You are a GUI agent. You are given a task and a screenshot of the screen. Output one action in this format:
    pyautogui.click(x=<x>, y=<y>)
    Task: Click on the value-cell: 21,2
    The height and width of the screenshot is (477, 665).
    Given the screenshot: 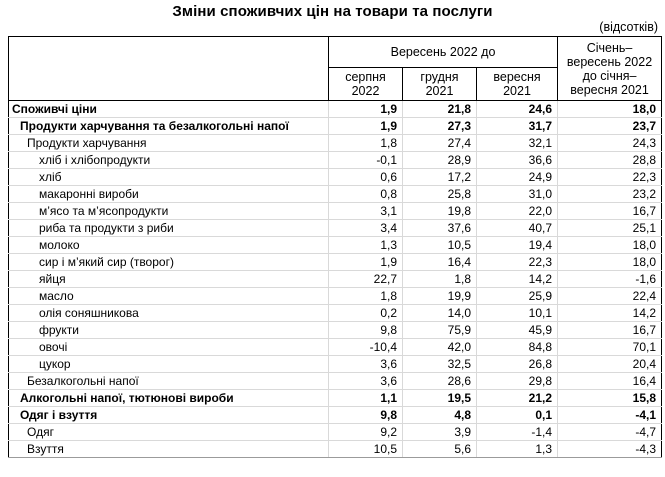 What is the action you would take?
    pyautogui.click(x=517, y=398)
    